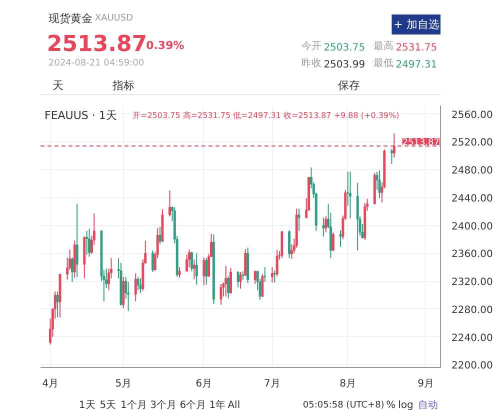 The image size is (500, 410). I want to click on y-tick-label: 2280.00, so click(472, 310).